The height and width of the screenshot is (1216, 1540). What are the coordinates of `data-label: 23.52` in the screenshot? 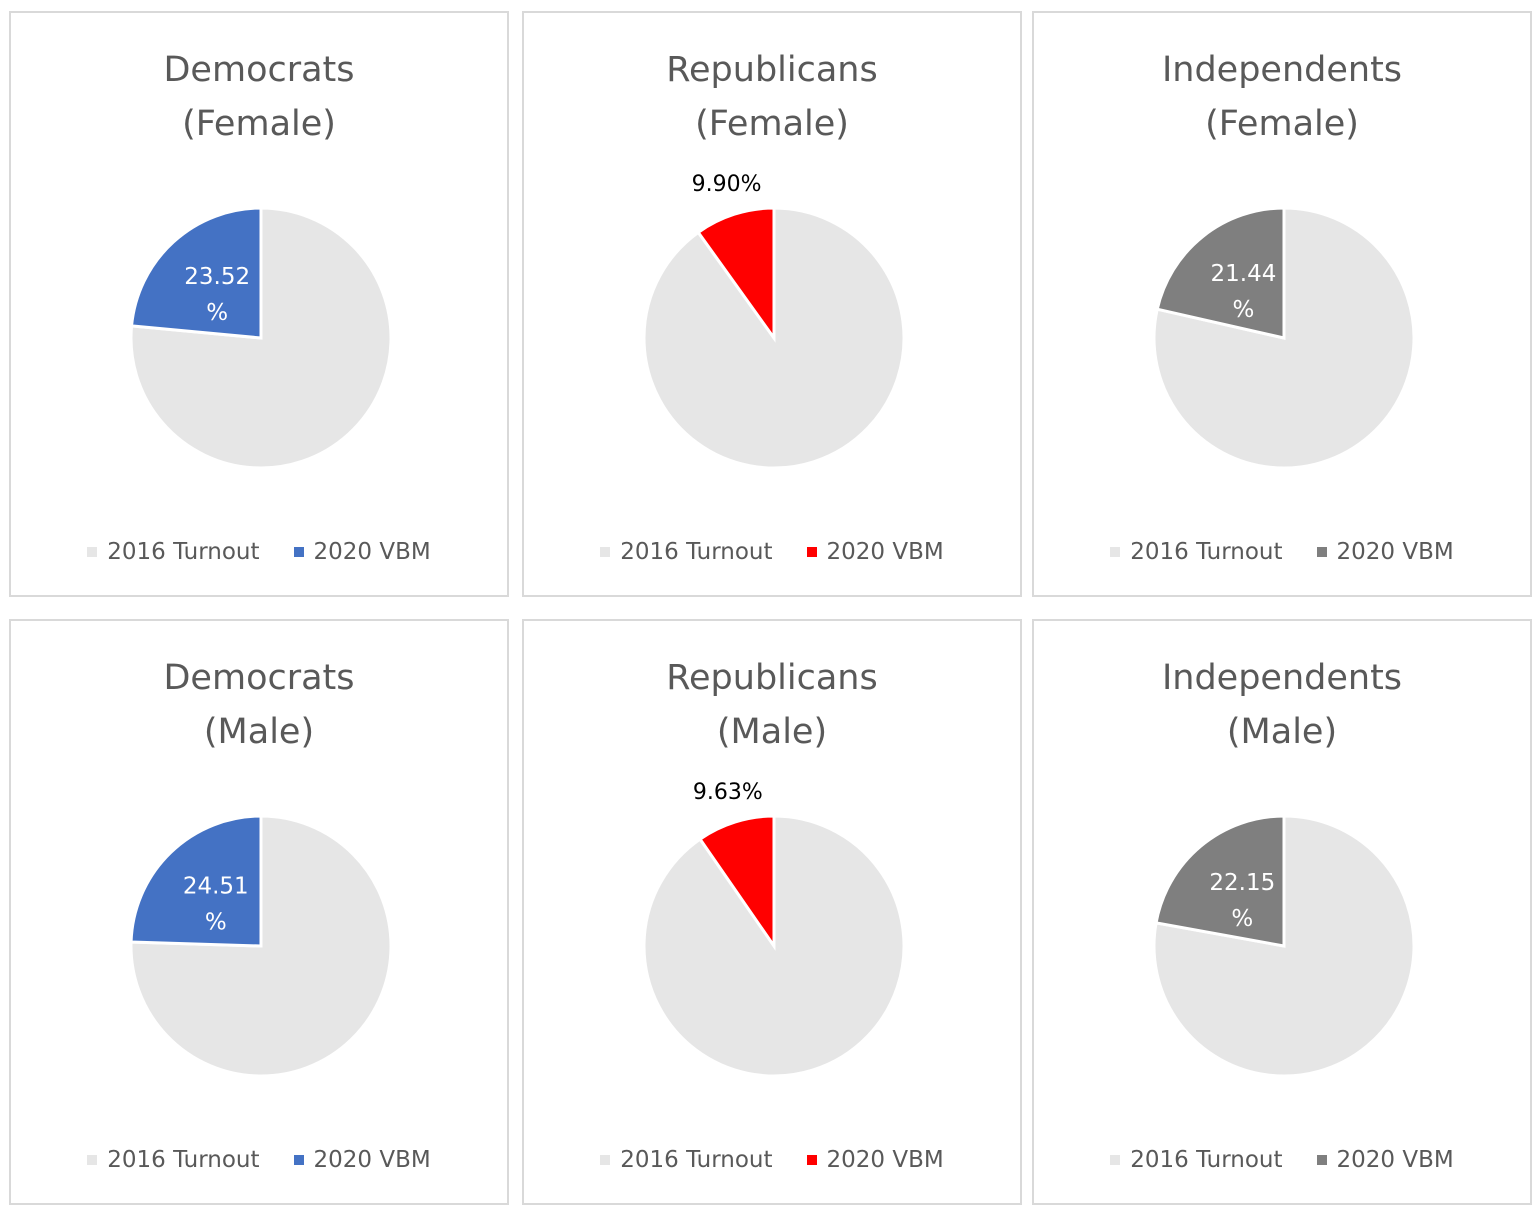 It's located at (217, 277).